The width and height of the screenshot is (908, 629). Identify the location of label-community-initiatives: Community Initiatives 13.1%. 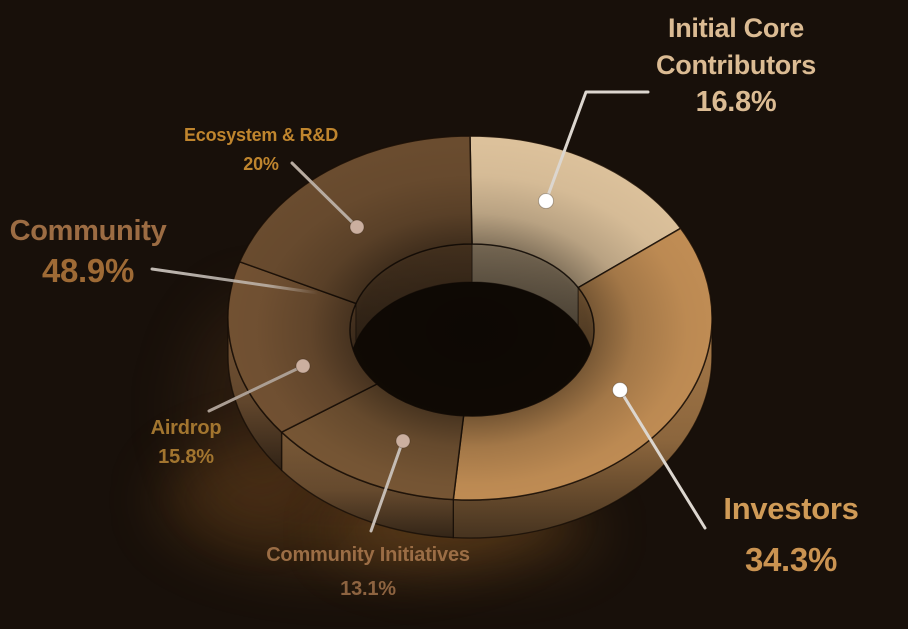
(368, 572).